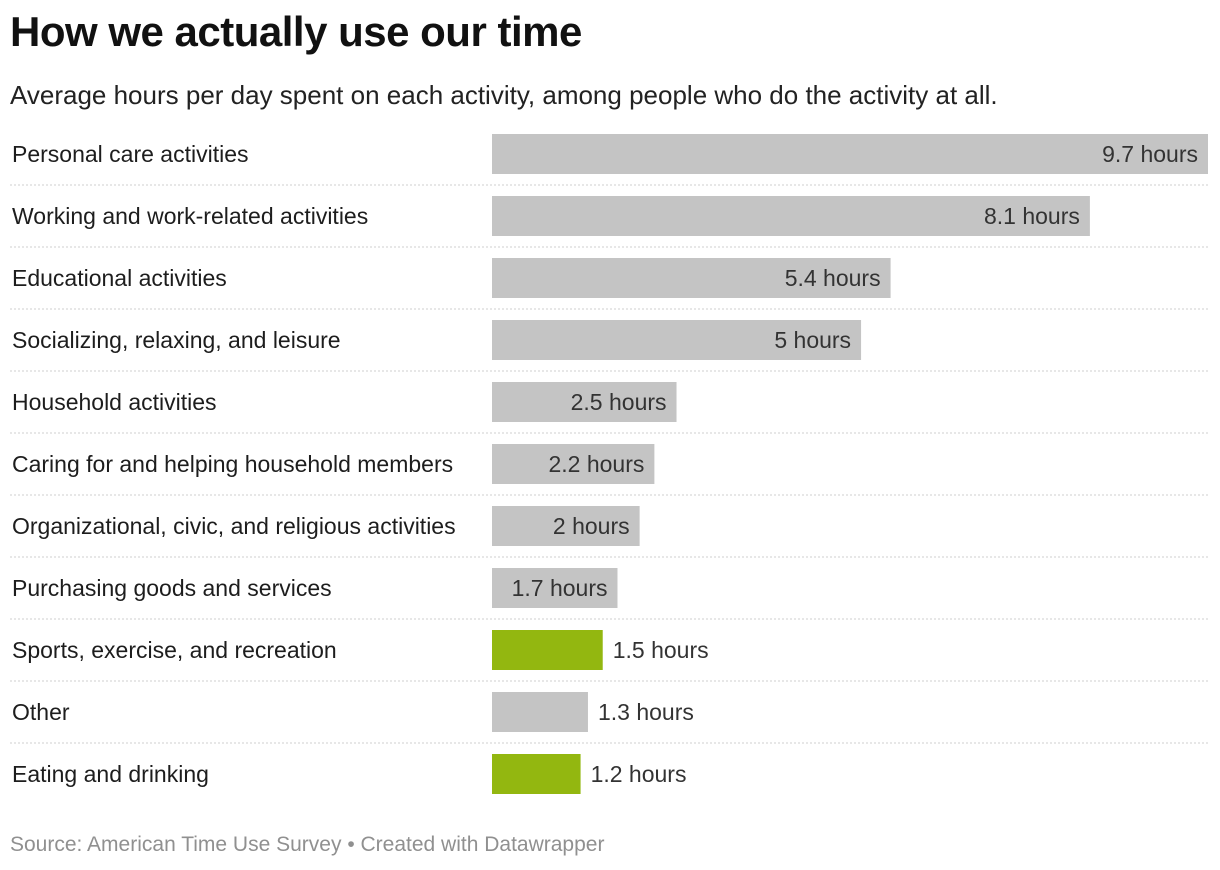 The height and width of the screenshot is (870, 1220). What do you see at coordinates (296, 31) in the screenshot?
I see `chart-title: How we actually use our time` at bounding box center [296, 31].